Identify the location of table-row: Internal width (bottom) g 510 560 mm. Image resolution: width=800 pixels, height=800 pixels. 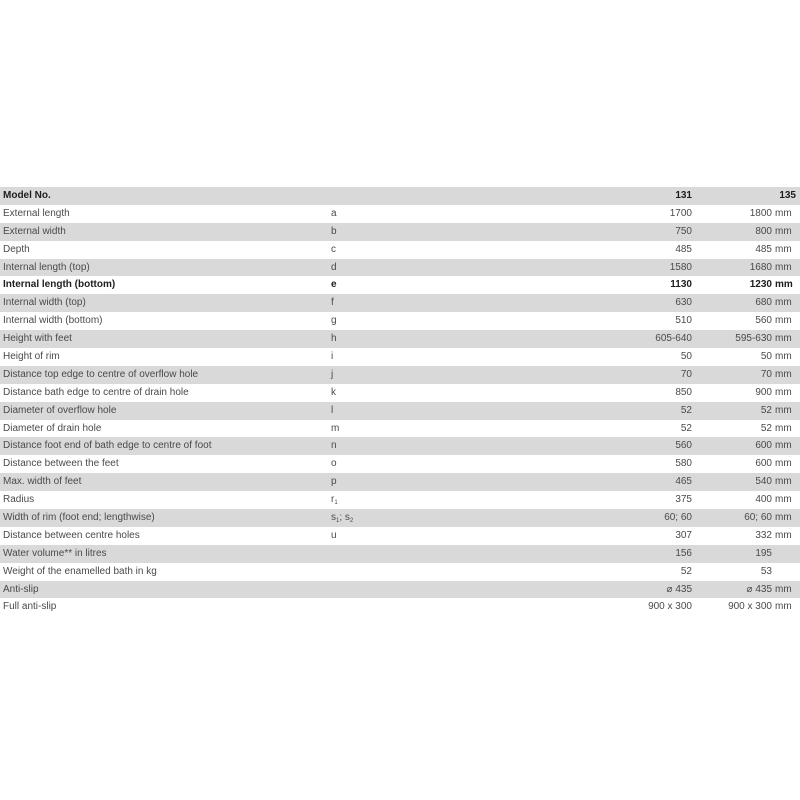
(400, 321).